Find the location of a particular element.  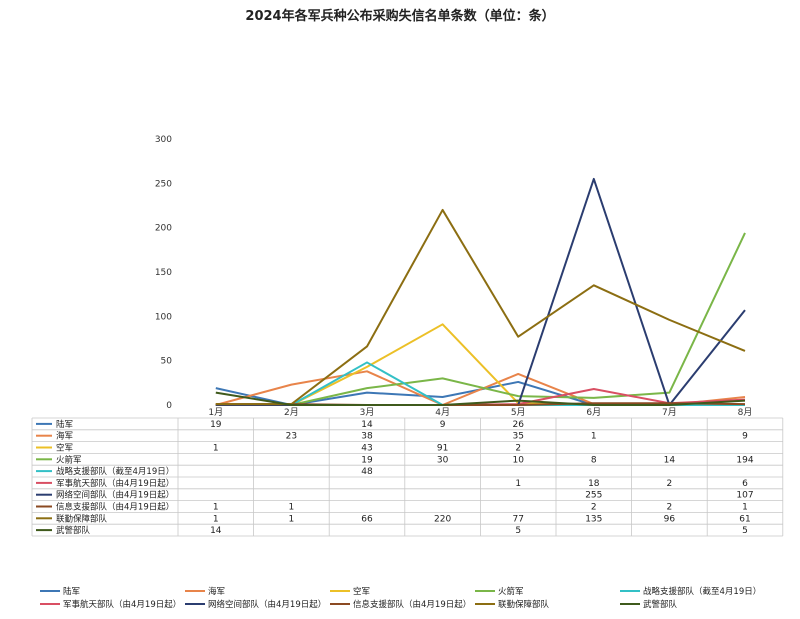

data-label: 107 is located at coordinates (744, 496).